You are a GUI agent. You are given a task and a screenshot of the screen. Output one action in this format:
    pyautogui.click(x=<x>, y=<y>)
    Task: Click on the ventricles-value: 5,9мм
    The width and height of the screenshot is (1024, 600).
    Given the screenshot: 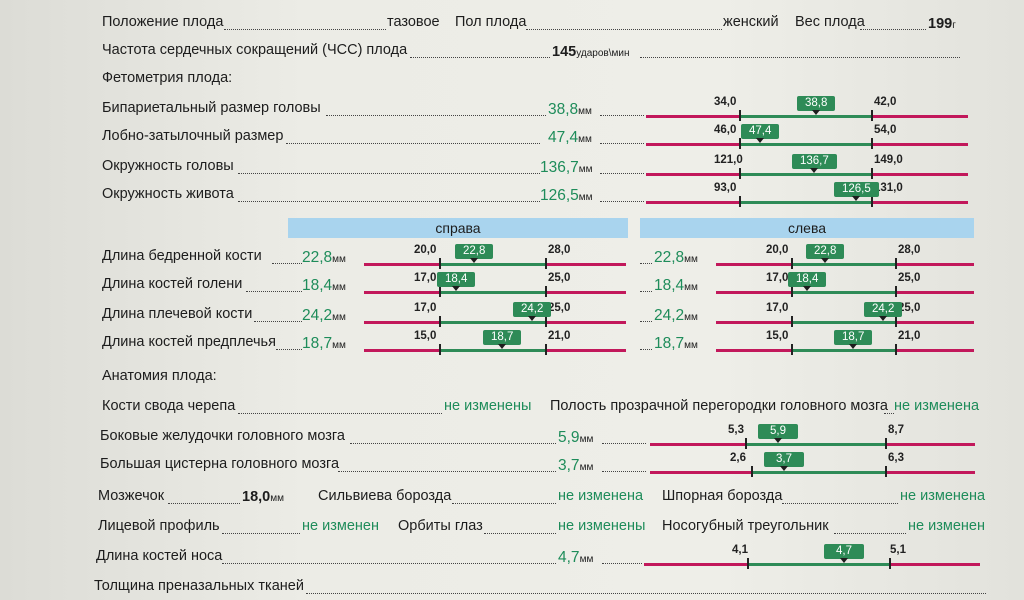 What is the action you would take?
    pyautogui.click(x=576, y=437)
    